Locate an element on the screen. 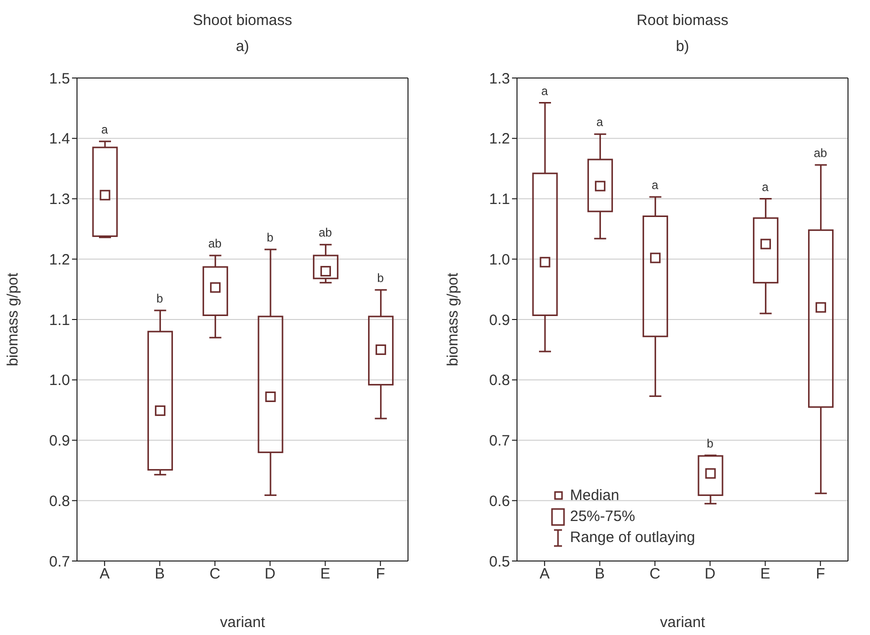 The width and height of the screenshot is (870, 635). annotation: Median is located at coordinates (595, 495).